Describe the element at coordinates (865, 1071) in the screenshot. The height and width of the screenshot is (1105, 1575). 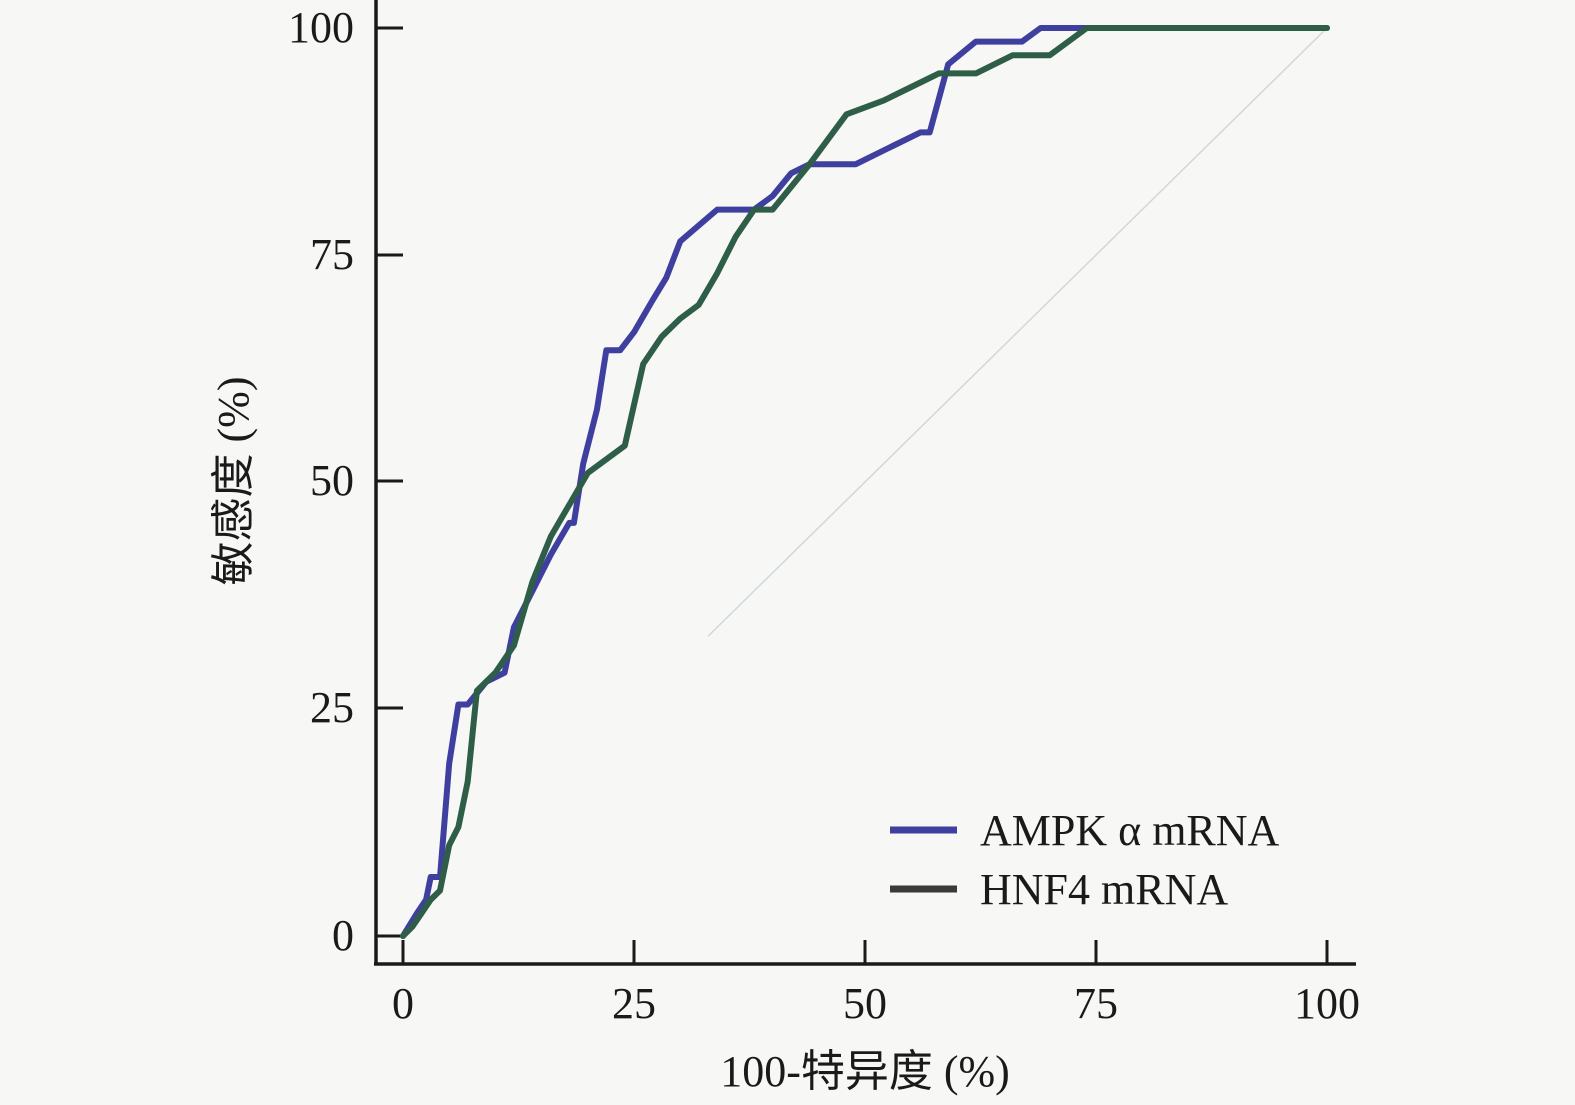
I see `x-axis-title: 100-特异度 (%)` at that location.